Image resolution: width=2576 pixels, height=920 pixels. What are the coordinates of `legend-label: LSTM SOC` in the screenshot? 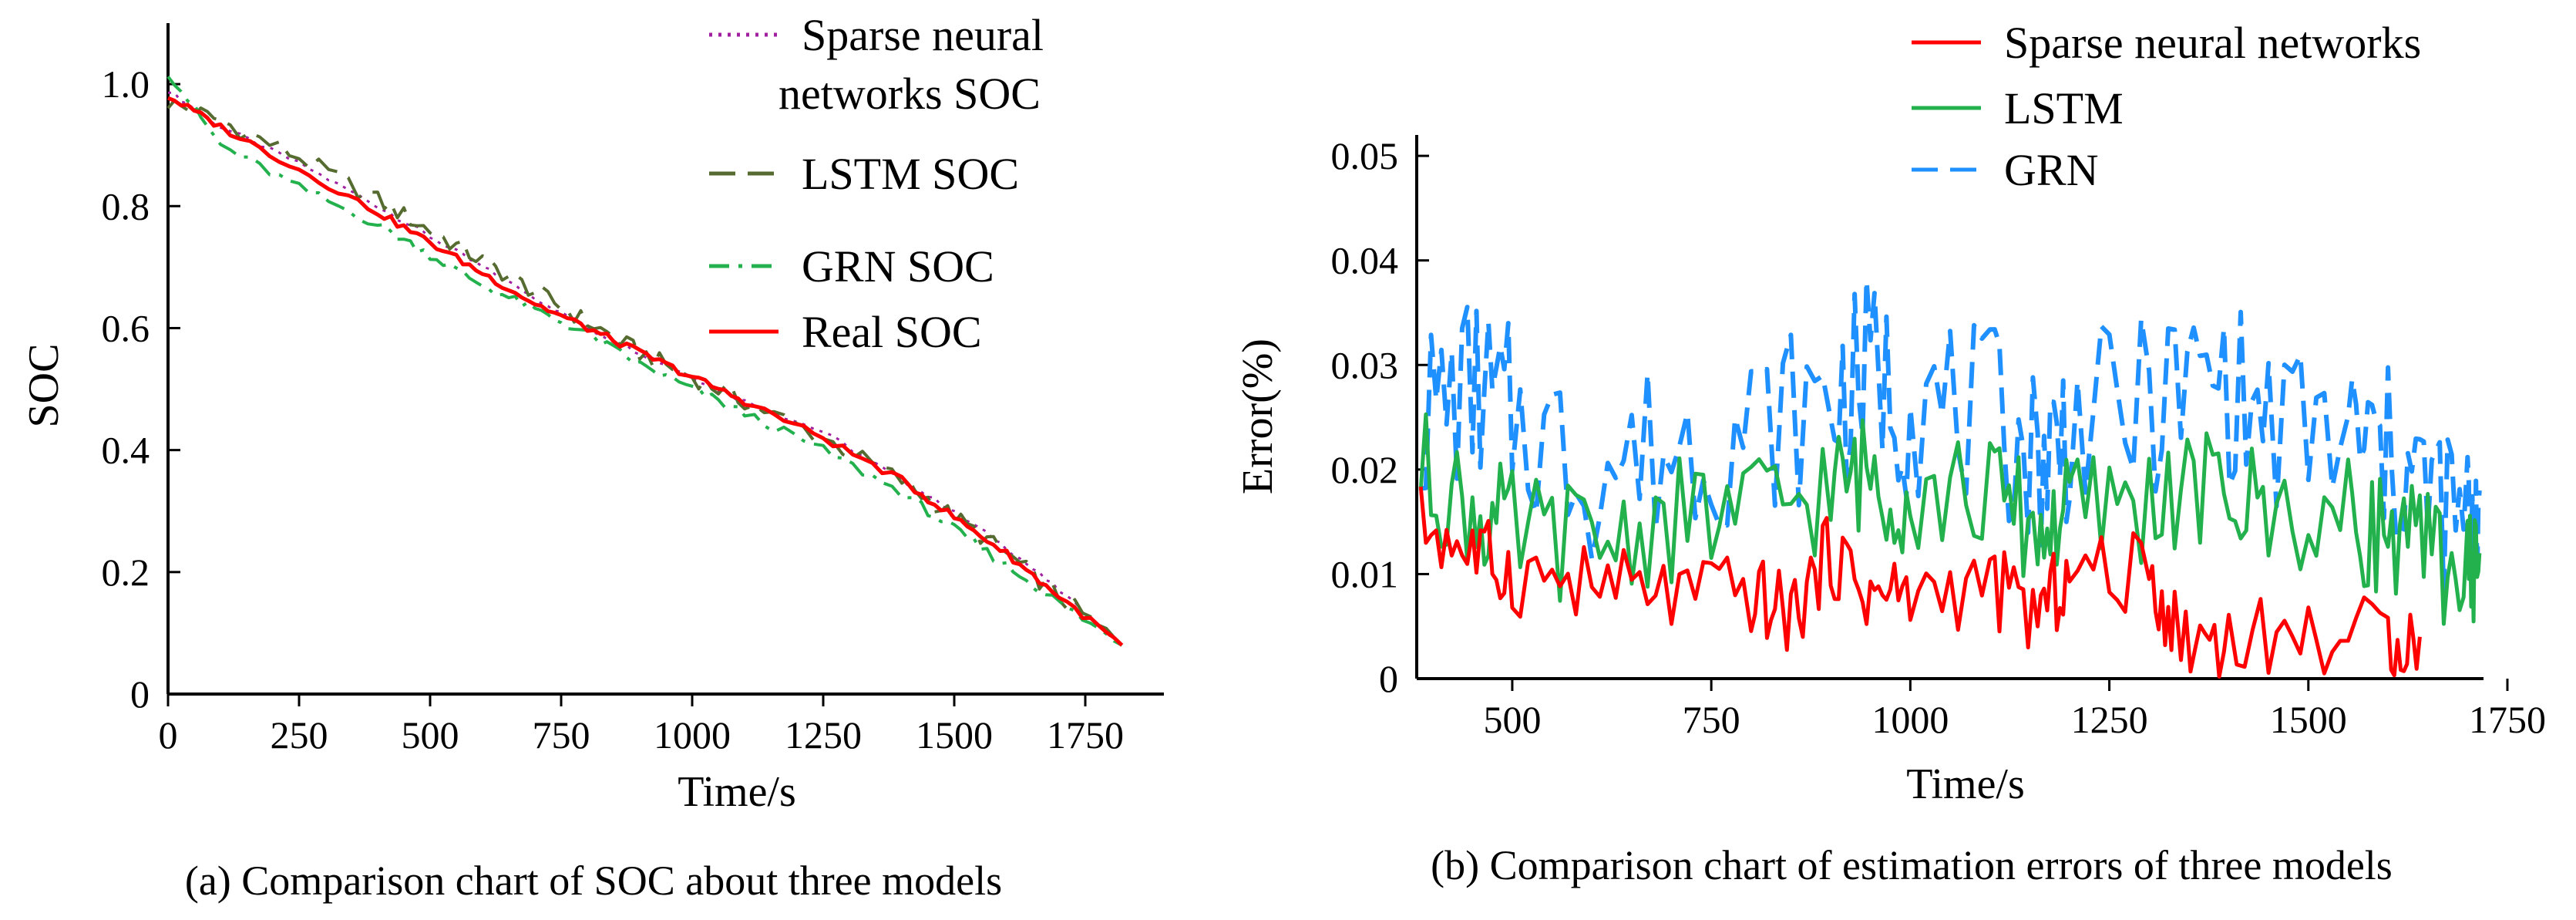 It's located at (910, 174).